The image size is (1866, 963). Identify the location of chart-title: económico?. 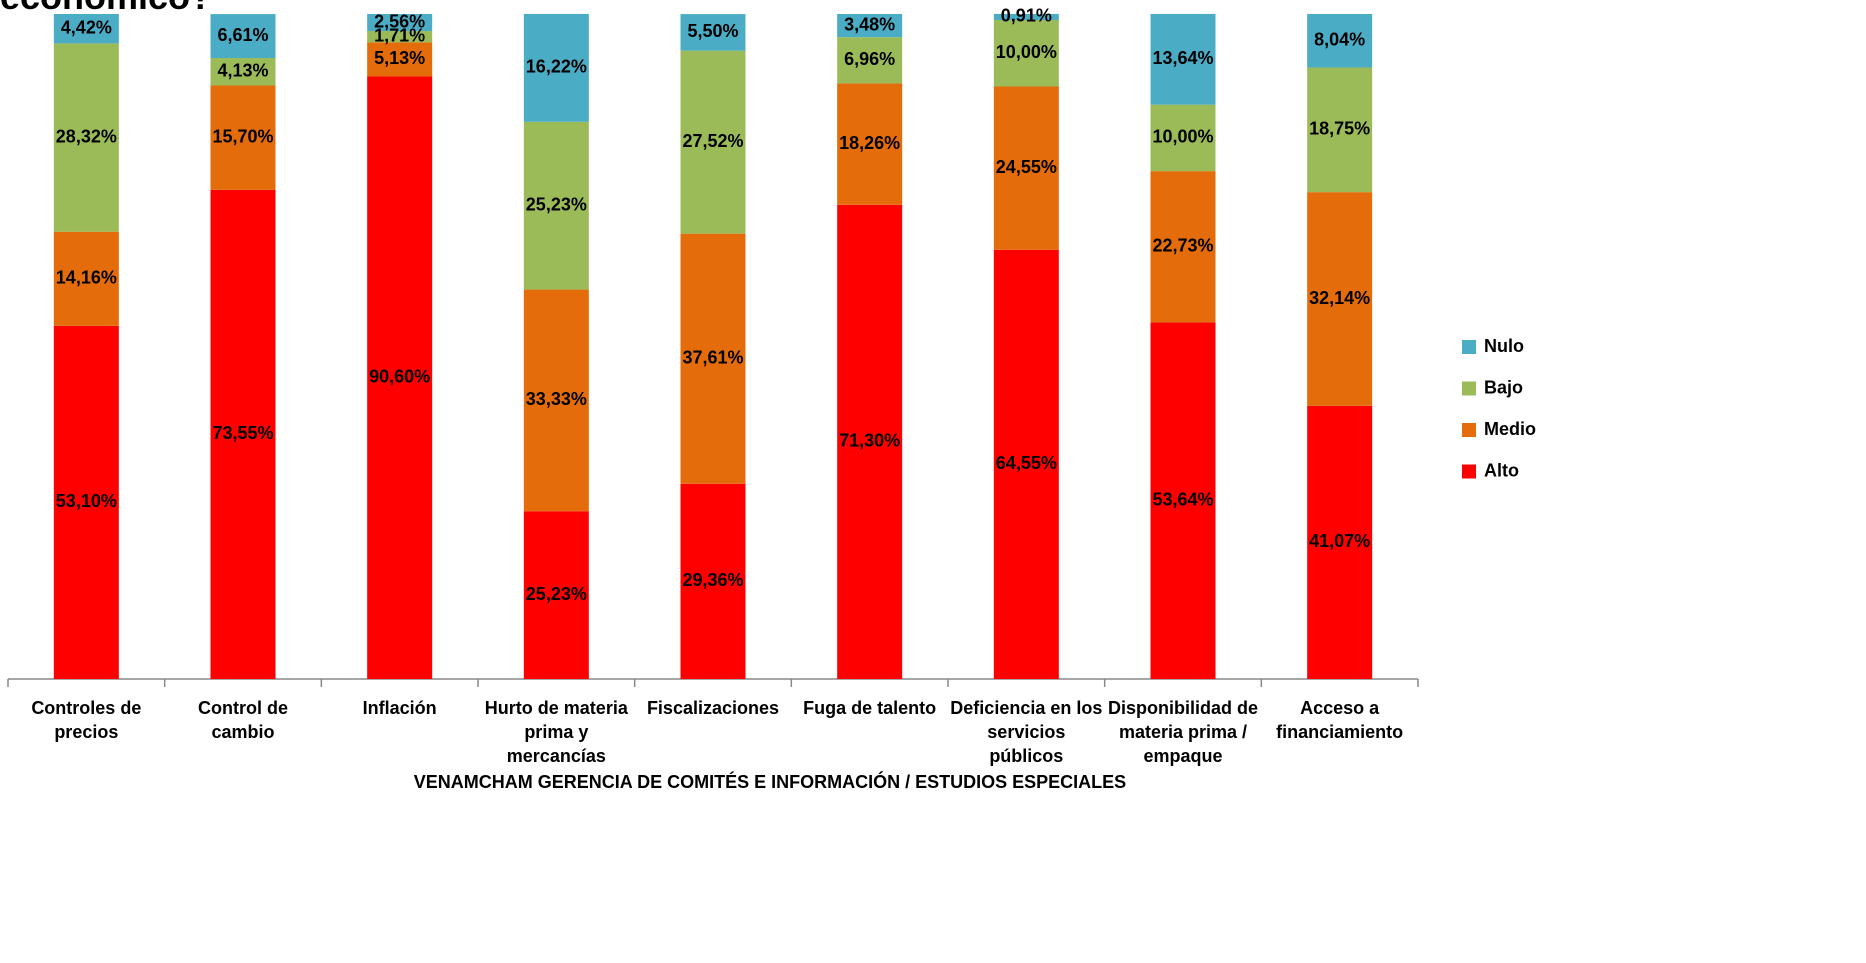
(106, 9).